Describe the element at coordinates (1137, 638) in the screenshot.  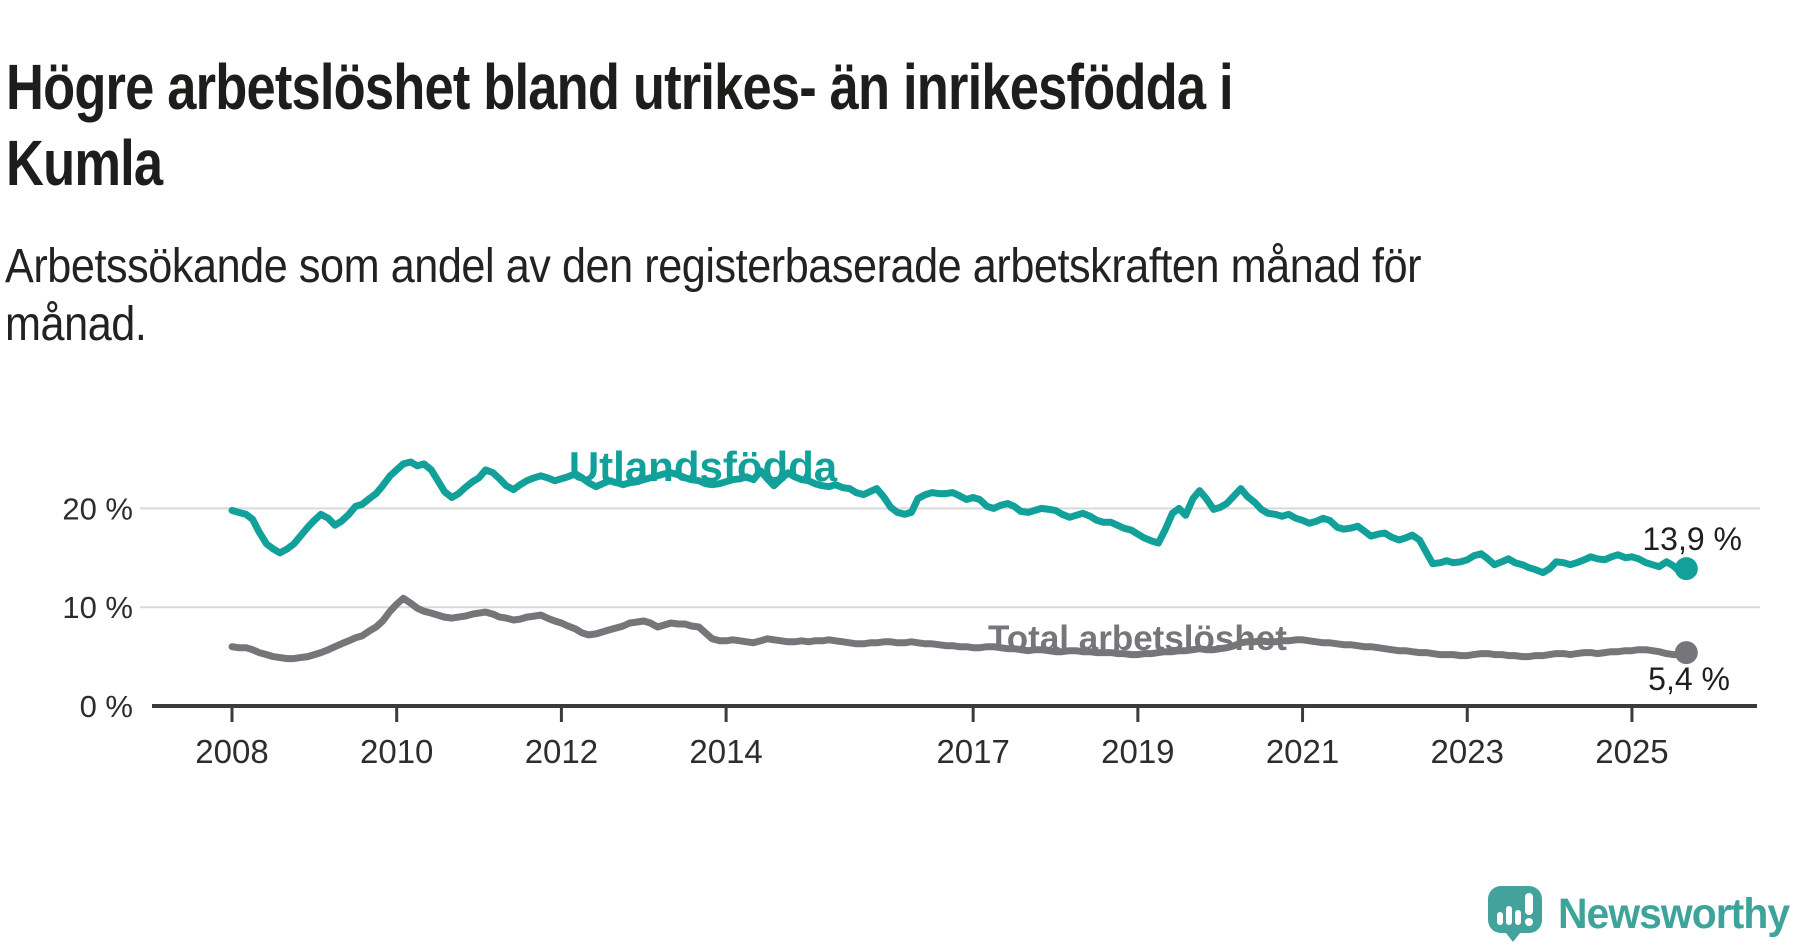
I see `series-label-total-arbetsloshet: Total arbetslöshet` at that location.